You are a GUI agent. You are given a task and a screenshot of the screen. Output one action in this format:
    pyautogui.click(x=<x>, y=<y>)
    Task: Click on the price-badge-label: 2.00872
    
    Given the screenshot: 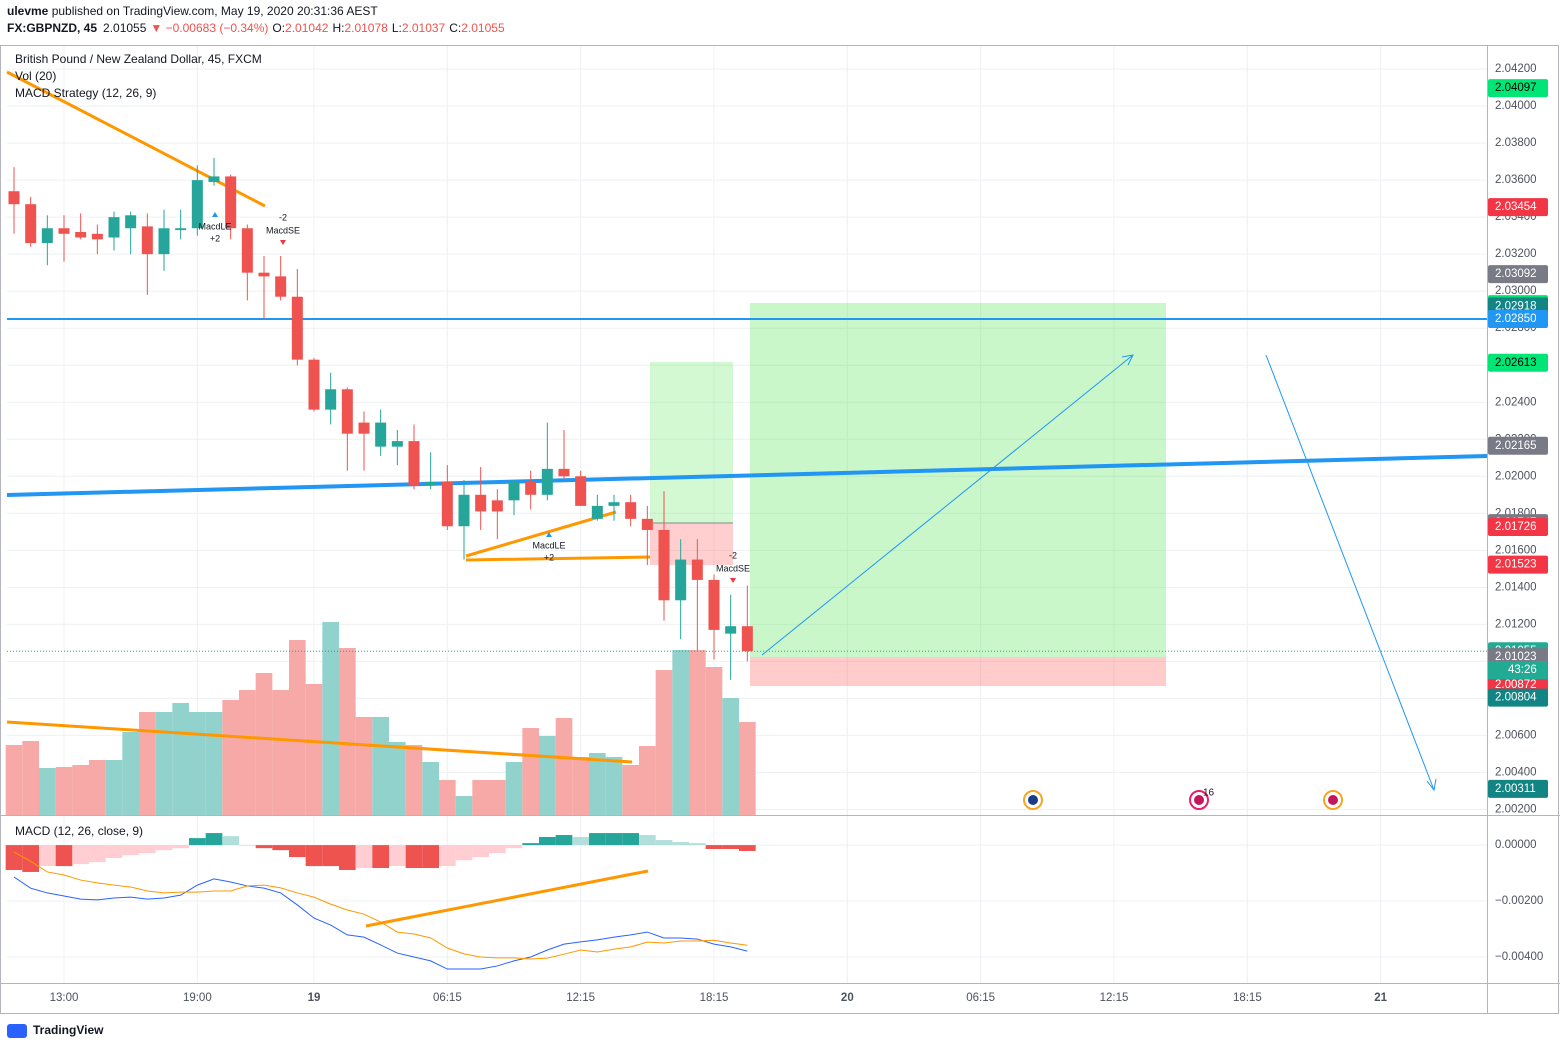 What is the action you would take?
    pyautogui.click(x=1516, y=685)
    